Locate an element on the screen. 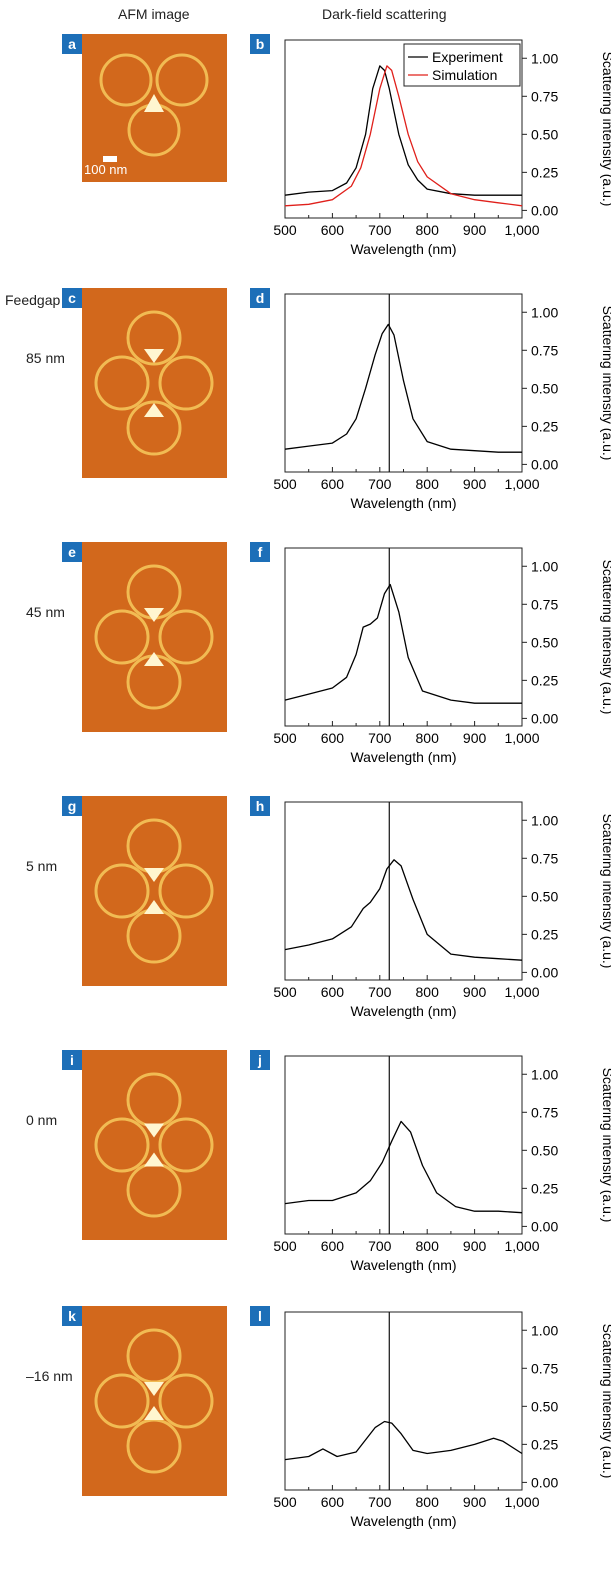  row-label: Feedgap is located at coordinates (33, 300).